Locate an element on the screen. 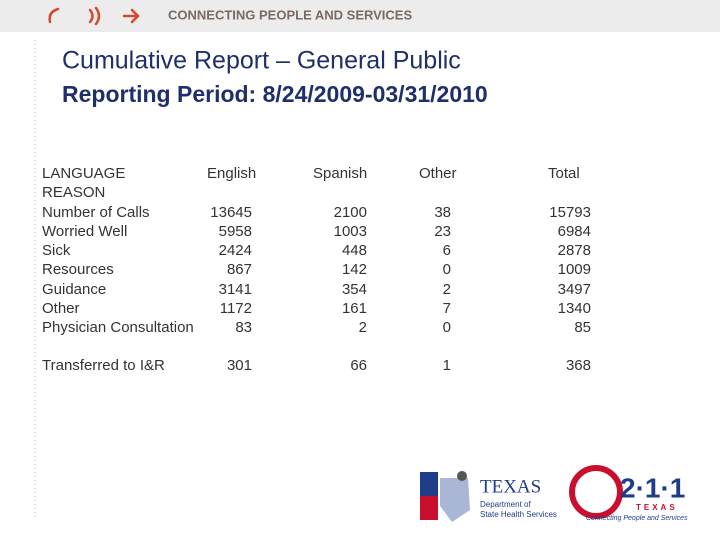 The width and height of the screenshot is (720, 540). cell-value: 1 is located at coordinates (447, 365).